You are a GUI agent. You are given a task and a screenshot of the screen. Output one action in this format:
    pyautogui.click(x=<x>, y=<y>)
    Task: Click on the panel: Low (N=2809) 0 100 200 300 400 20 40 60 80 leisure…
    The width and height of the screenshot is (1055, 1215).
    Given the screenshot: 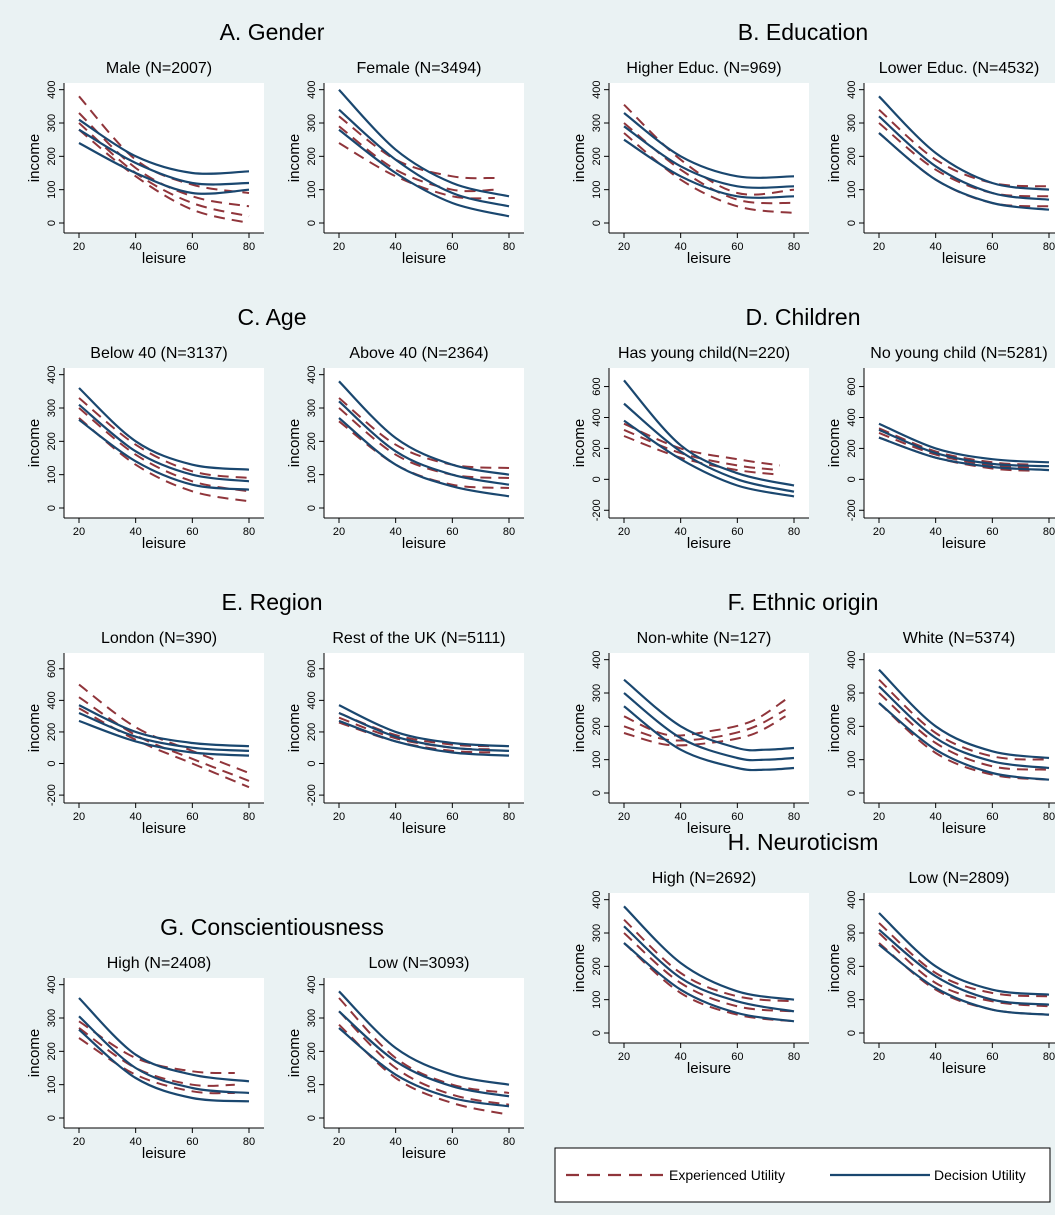 What is the action you would take?
    pyautogui.click(x=940, y=973)
    